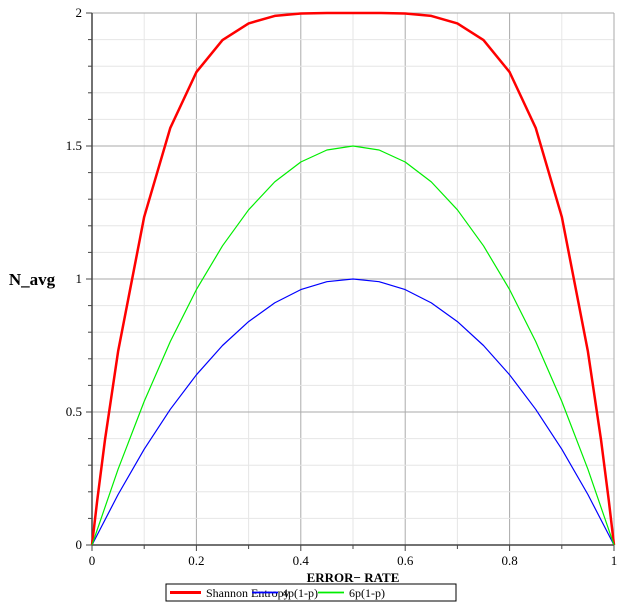  Describe the element at coordinates (79, 278) in the screenshot. I see `y-tick-label: 1` at that location.